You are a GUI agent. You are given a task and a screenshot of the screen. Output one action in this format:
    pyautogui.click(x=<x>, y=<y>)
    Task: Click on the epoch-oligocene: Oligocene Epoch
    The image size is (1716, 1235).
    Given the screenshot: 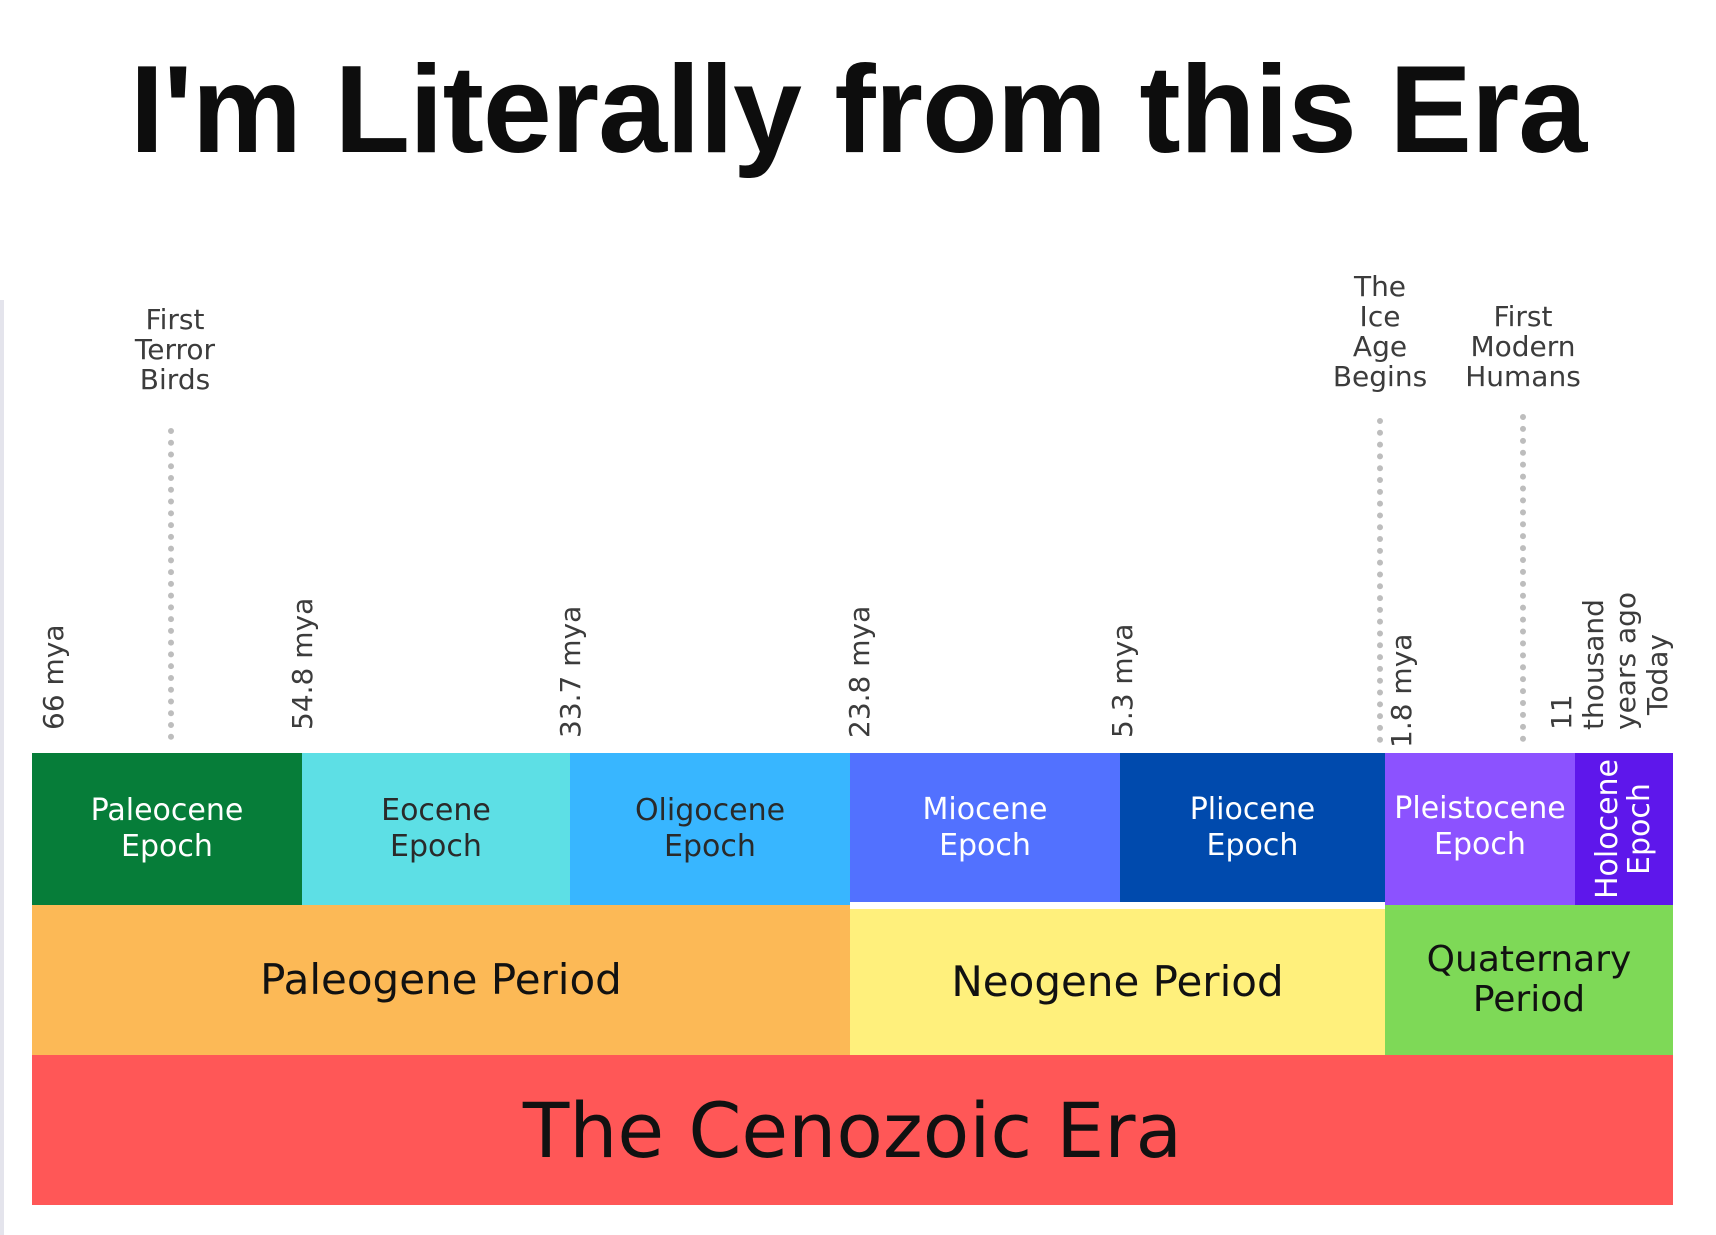 What is the action you would take?
    pyautogui.click(x=710, y=829)
    